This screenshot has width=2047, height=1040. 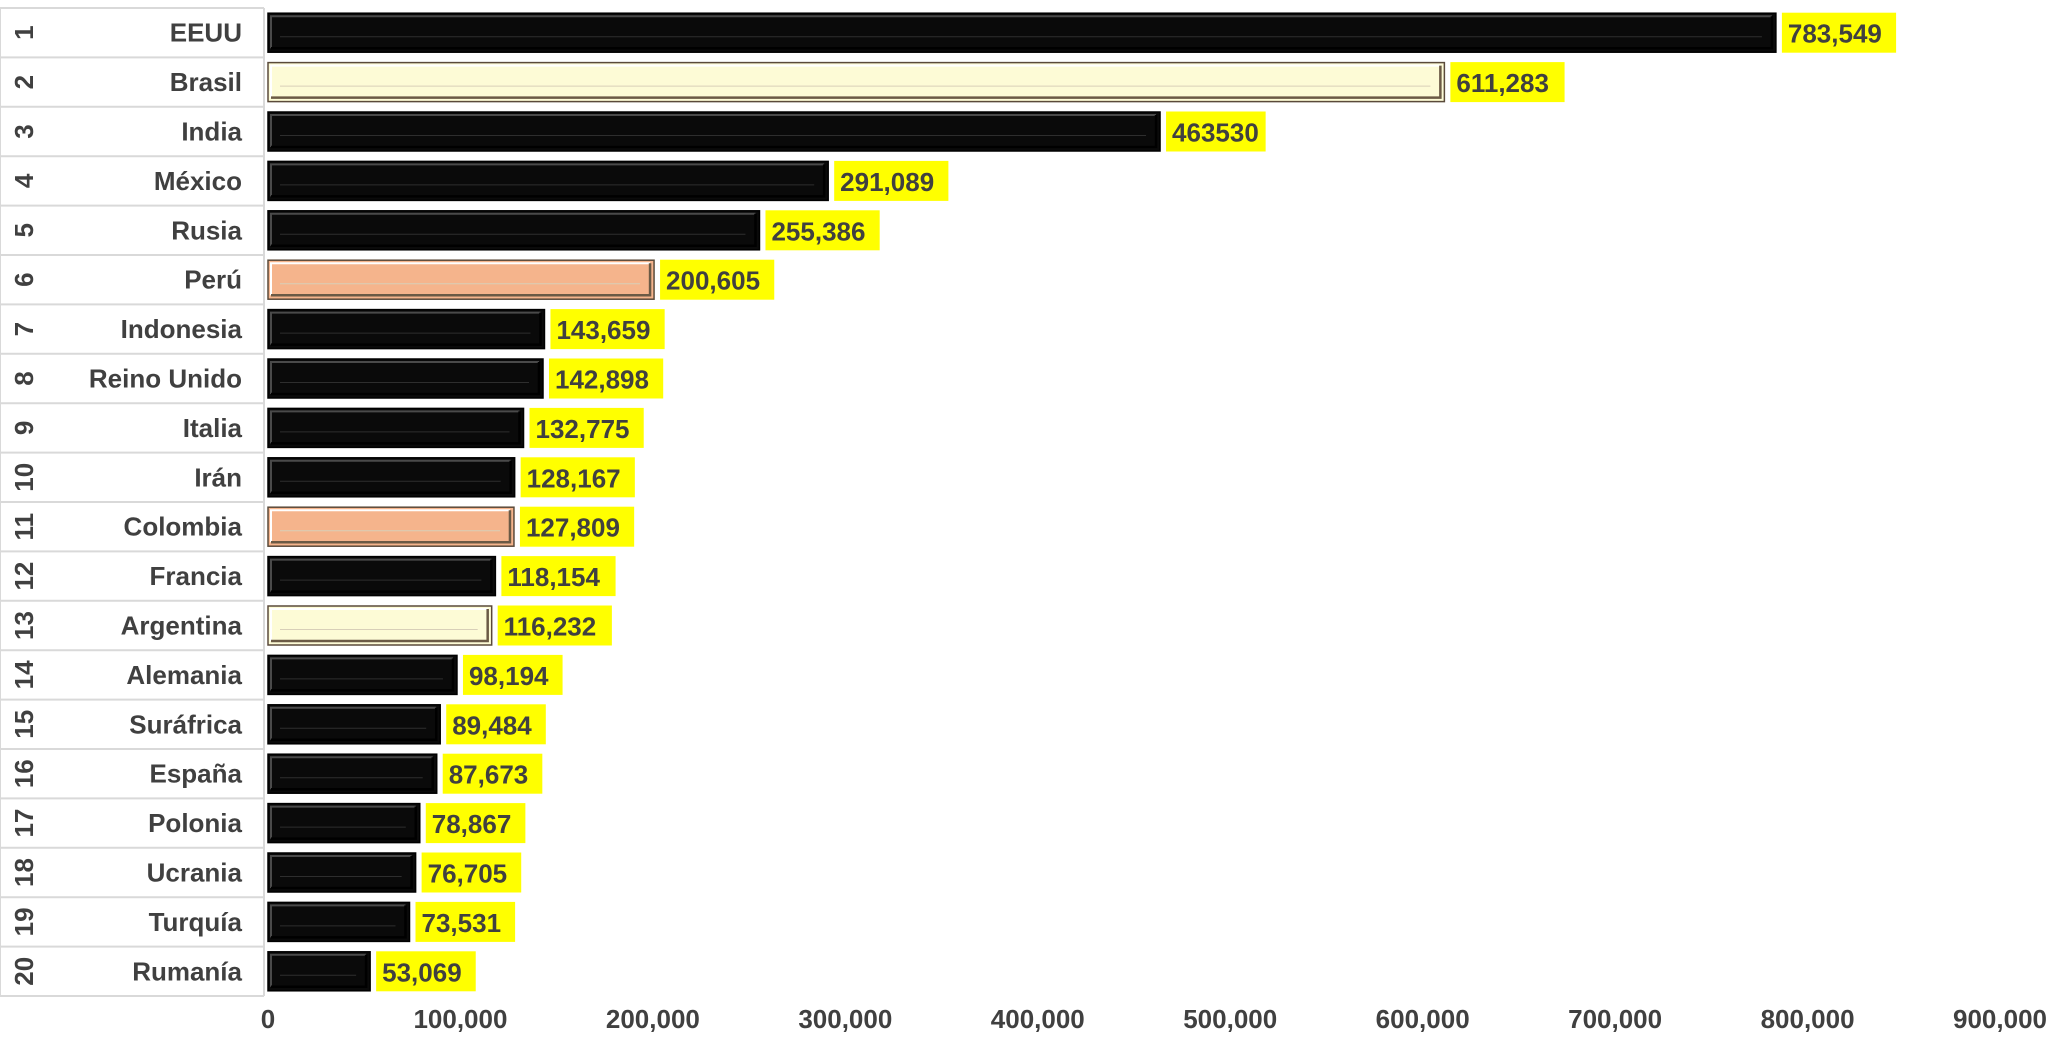 I want to click on data-label: 783,549, so click(x=1839, y=32).